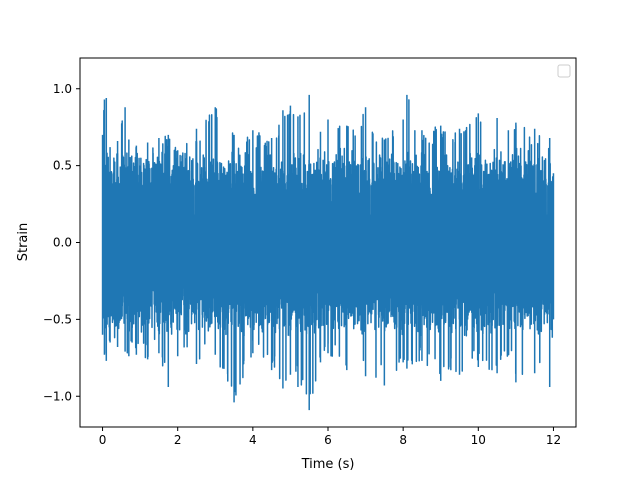 The height and width of the screenshot is (484, 640). What do you see at coordinates (62, 89) in the screenshot?
I see `y-tick-label: 1.0` at bounding box center [62, 89].